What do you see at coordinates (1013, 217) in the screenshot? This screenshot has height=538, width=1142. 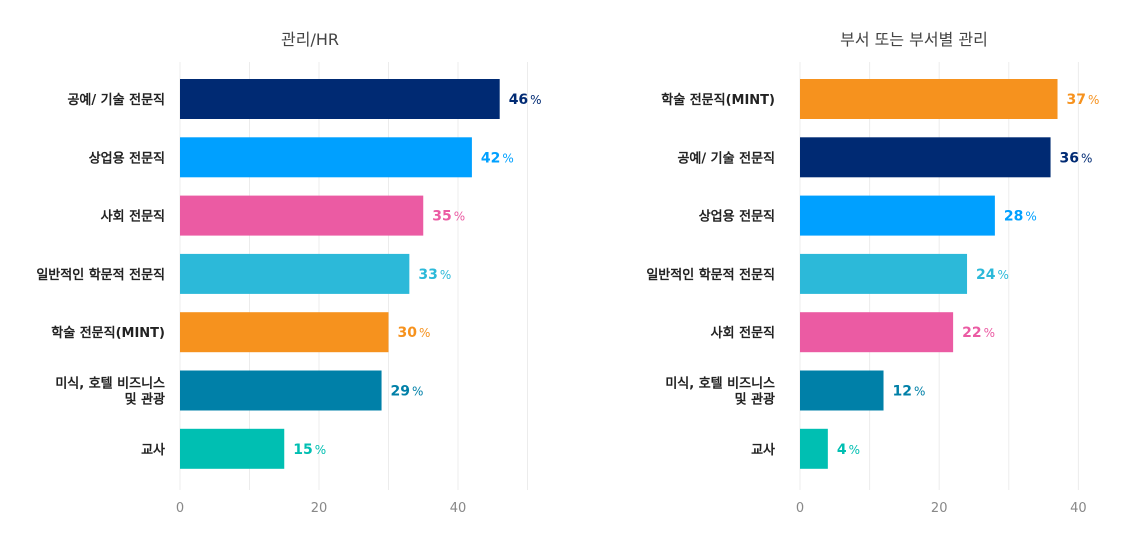 I see `value-number: 28` at bounding box center [1013, 217].